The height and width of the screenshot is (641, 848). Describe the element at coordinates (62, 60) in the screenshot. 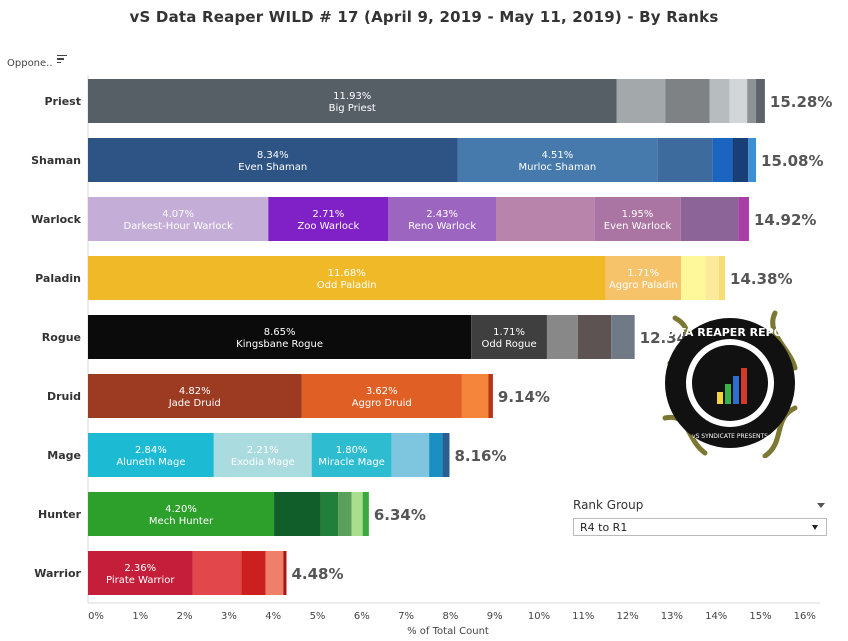

I see `sort-descending-icon` at that location.